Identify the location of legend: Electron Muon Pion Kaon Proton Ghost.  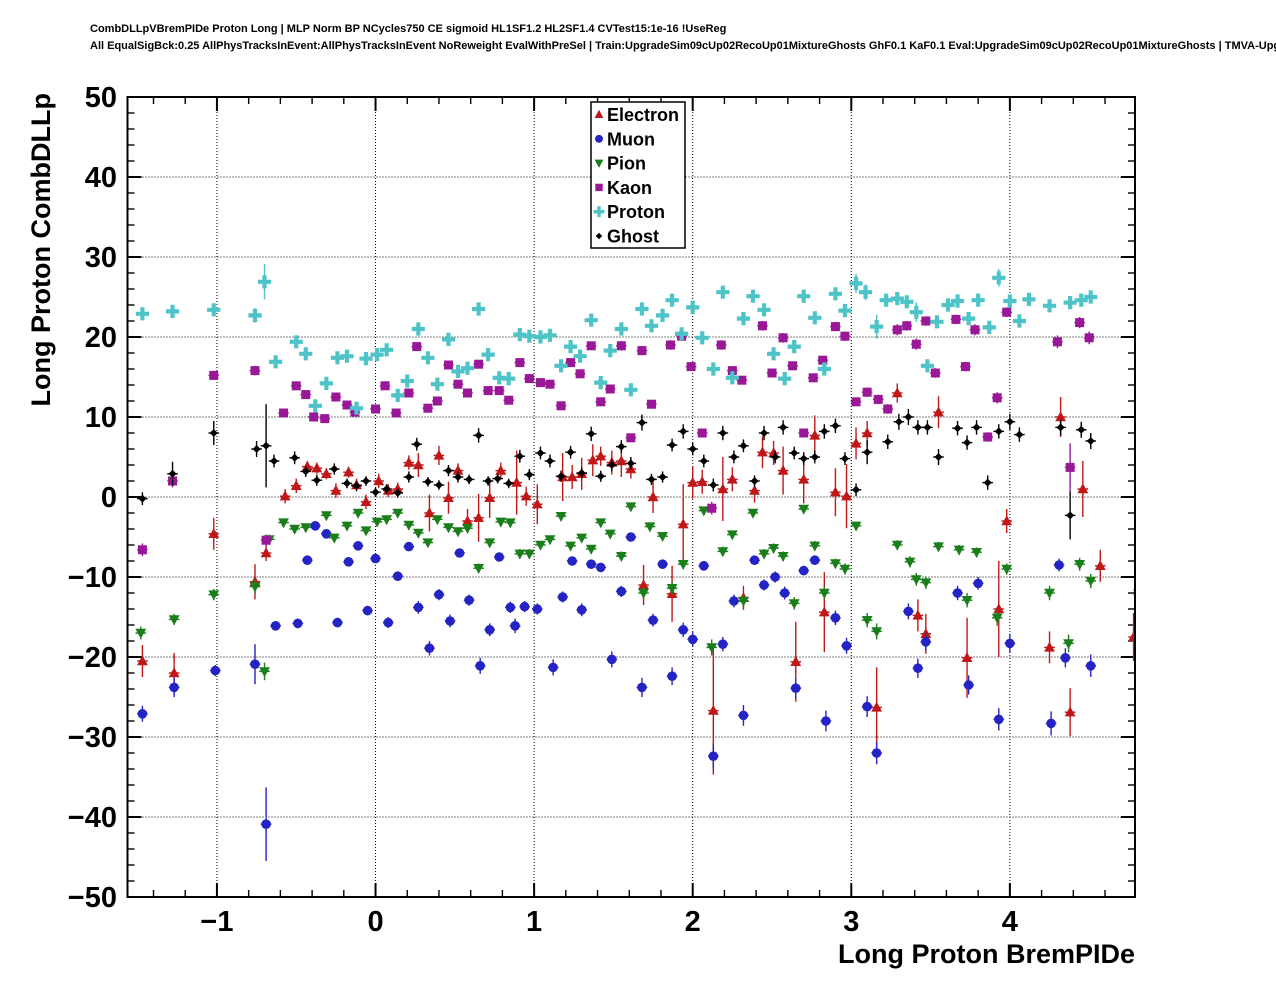
(638, 175).